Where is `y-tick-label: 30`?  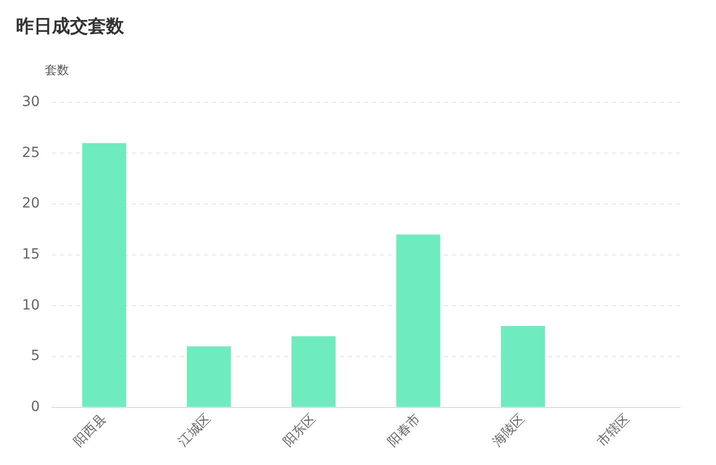 y-tick-label: 30 is located at coordinates (31, 102).